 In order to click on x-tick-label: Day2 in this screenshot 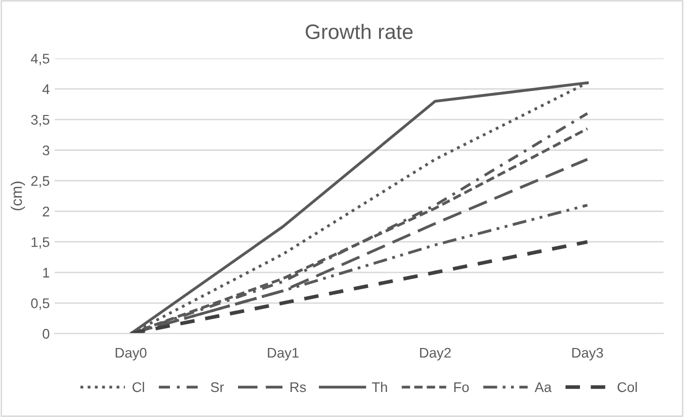, I will do `click(435, 354)`.